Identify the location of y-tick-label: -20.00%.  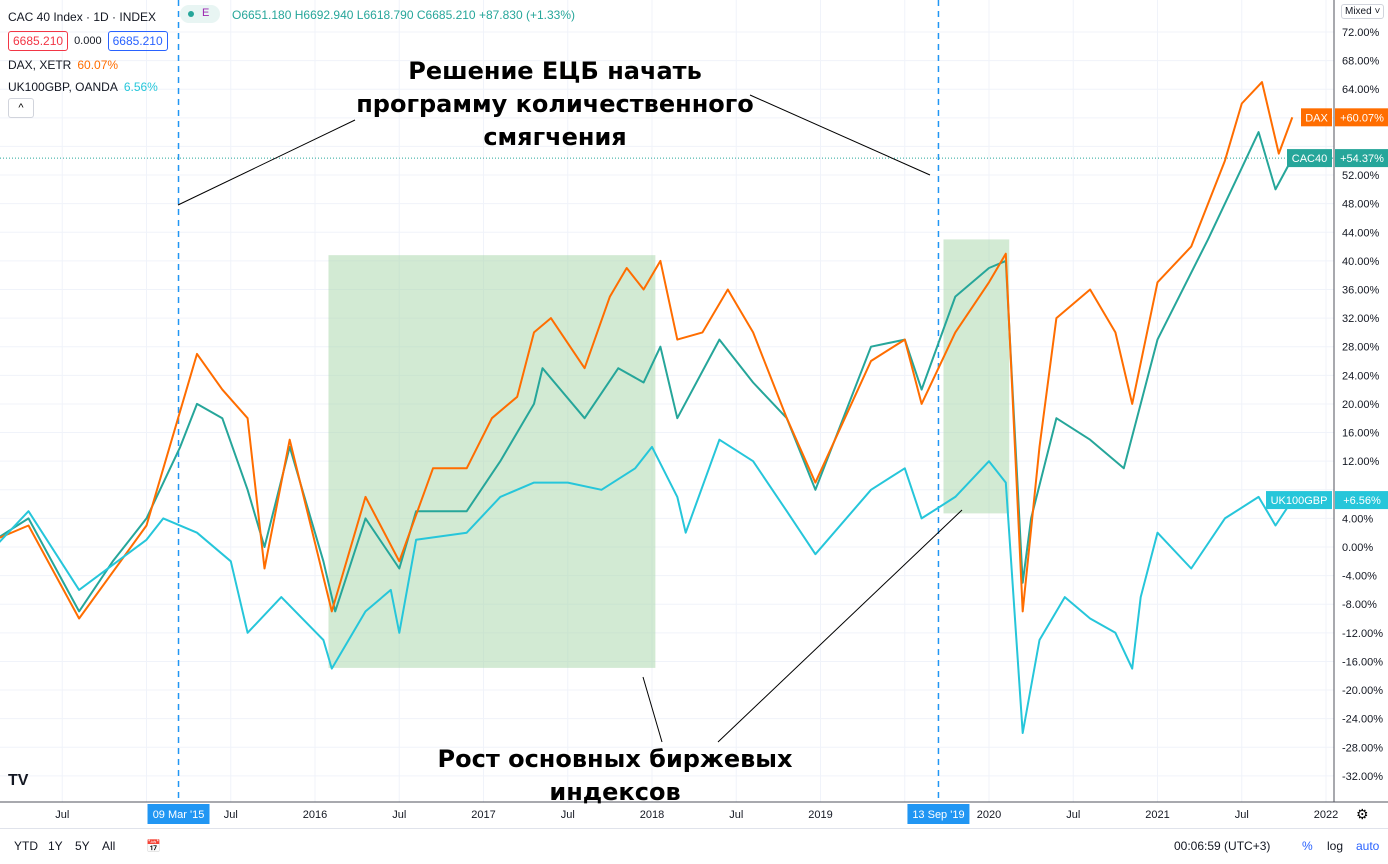
(1362, 691).